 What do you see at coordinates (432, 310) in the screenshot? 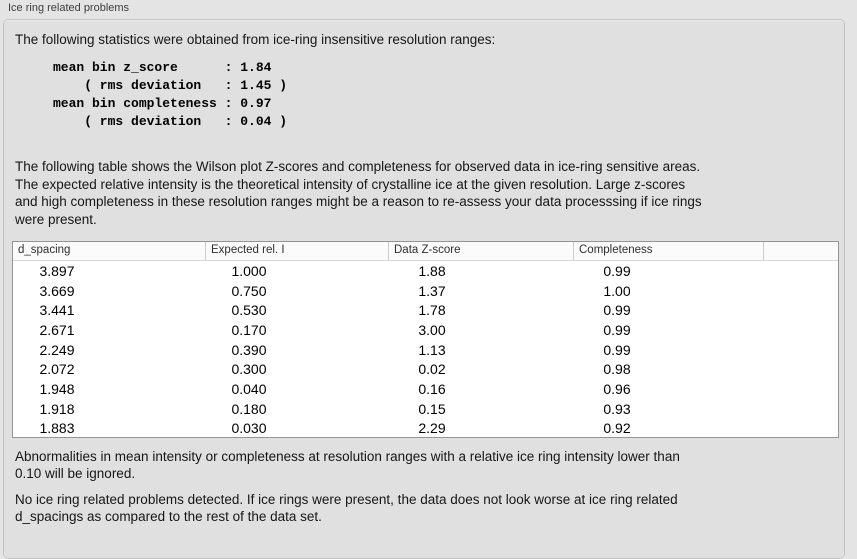
I see `cell-data-z-score: 1.78` at bounding box center [432, 310].